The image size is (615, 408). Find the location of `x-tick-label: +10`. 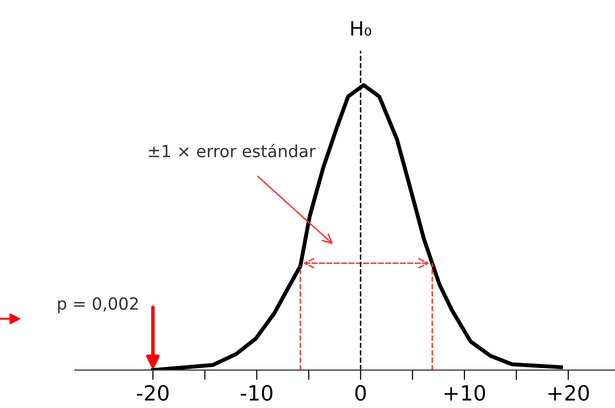

x-tick-label: +10 is located at coordinates (465, 393).